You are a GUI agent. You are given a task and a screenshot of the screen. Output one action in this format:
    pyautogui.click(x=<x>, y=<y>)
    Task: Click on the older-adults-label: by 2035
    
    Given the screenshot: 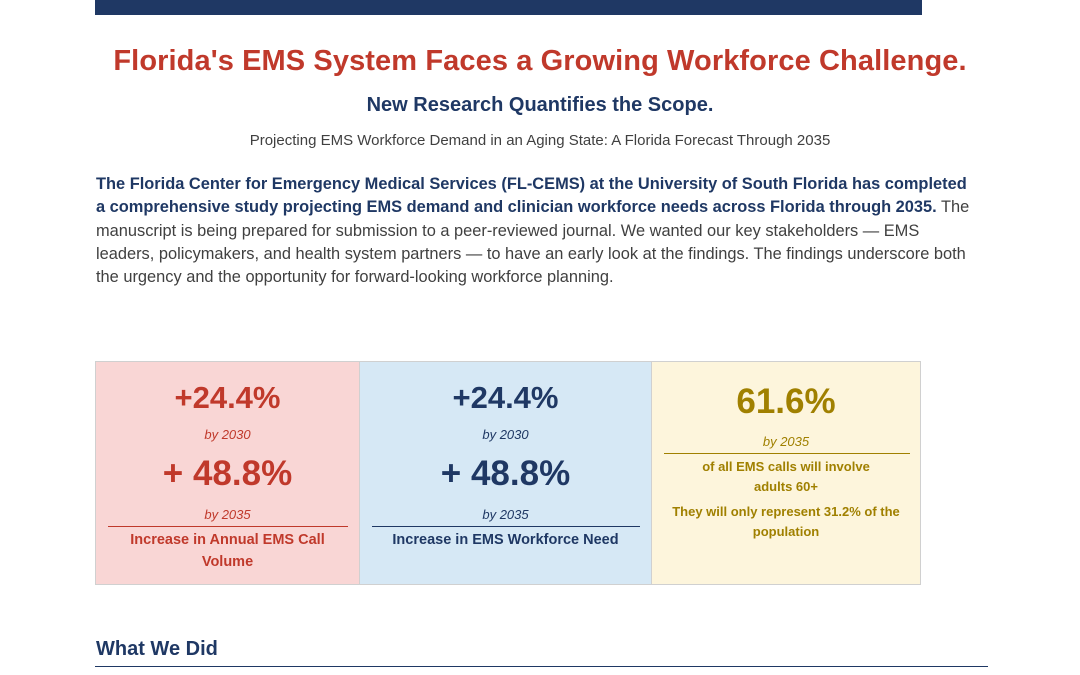 What is the action you would take?
    pyautogui.click(x=786, y=441)
    